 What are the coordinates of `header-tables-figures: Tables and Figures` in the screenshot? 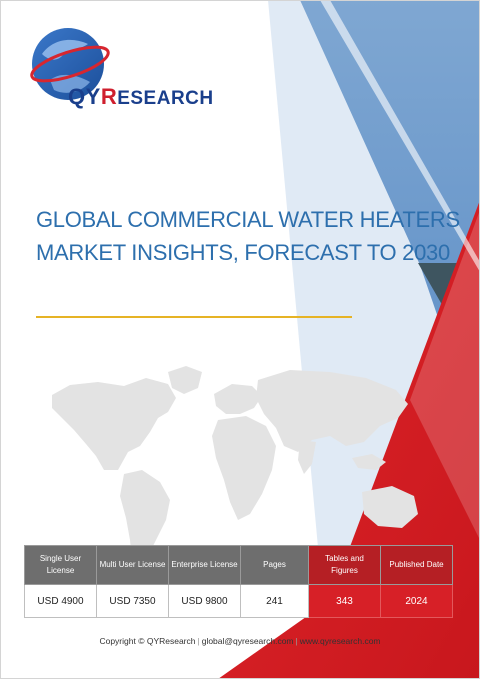 It's located at (344, 565).